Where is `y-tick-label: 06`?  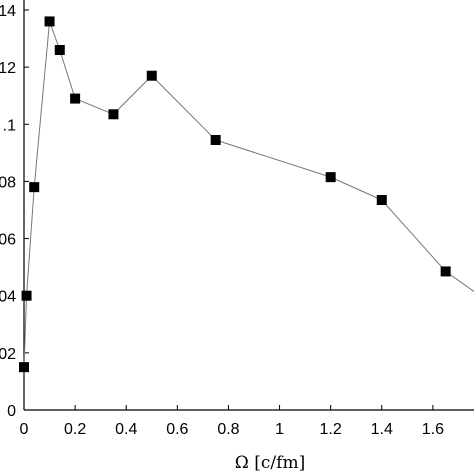 y-tick-label: 06 is located at coordinates (8, 240).